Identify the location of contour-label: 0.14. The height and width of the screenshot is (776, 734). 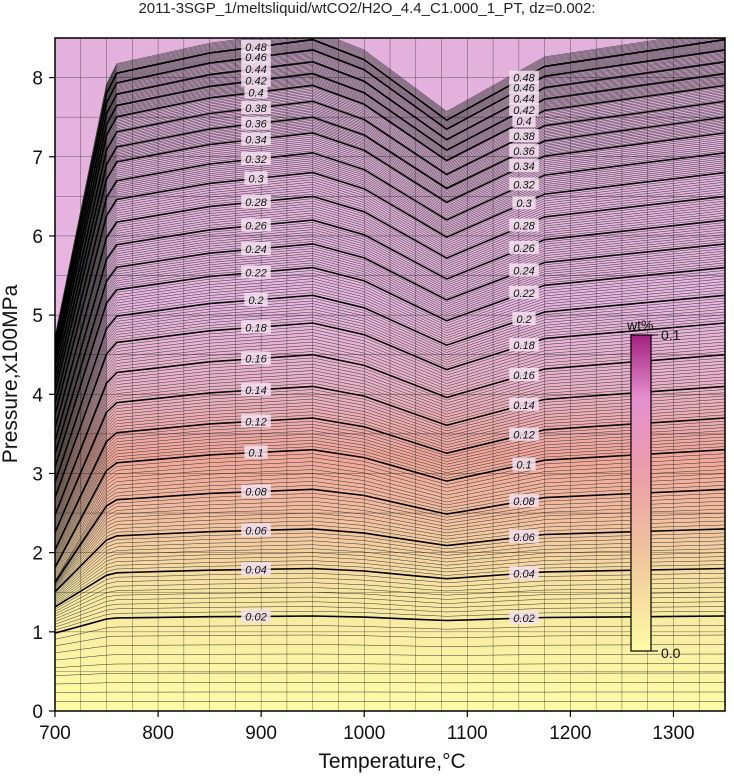
(256, 389).